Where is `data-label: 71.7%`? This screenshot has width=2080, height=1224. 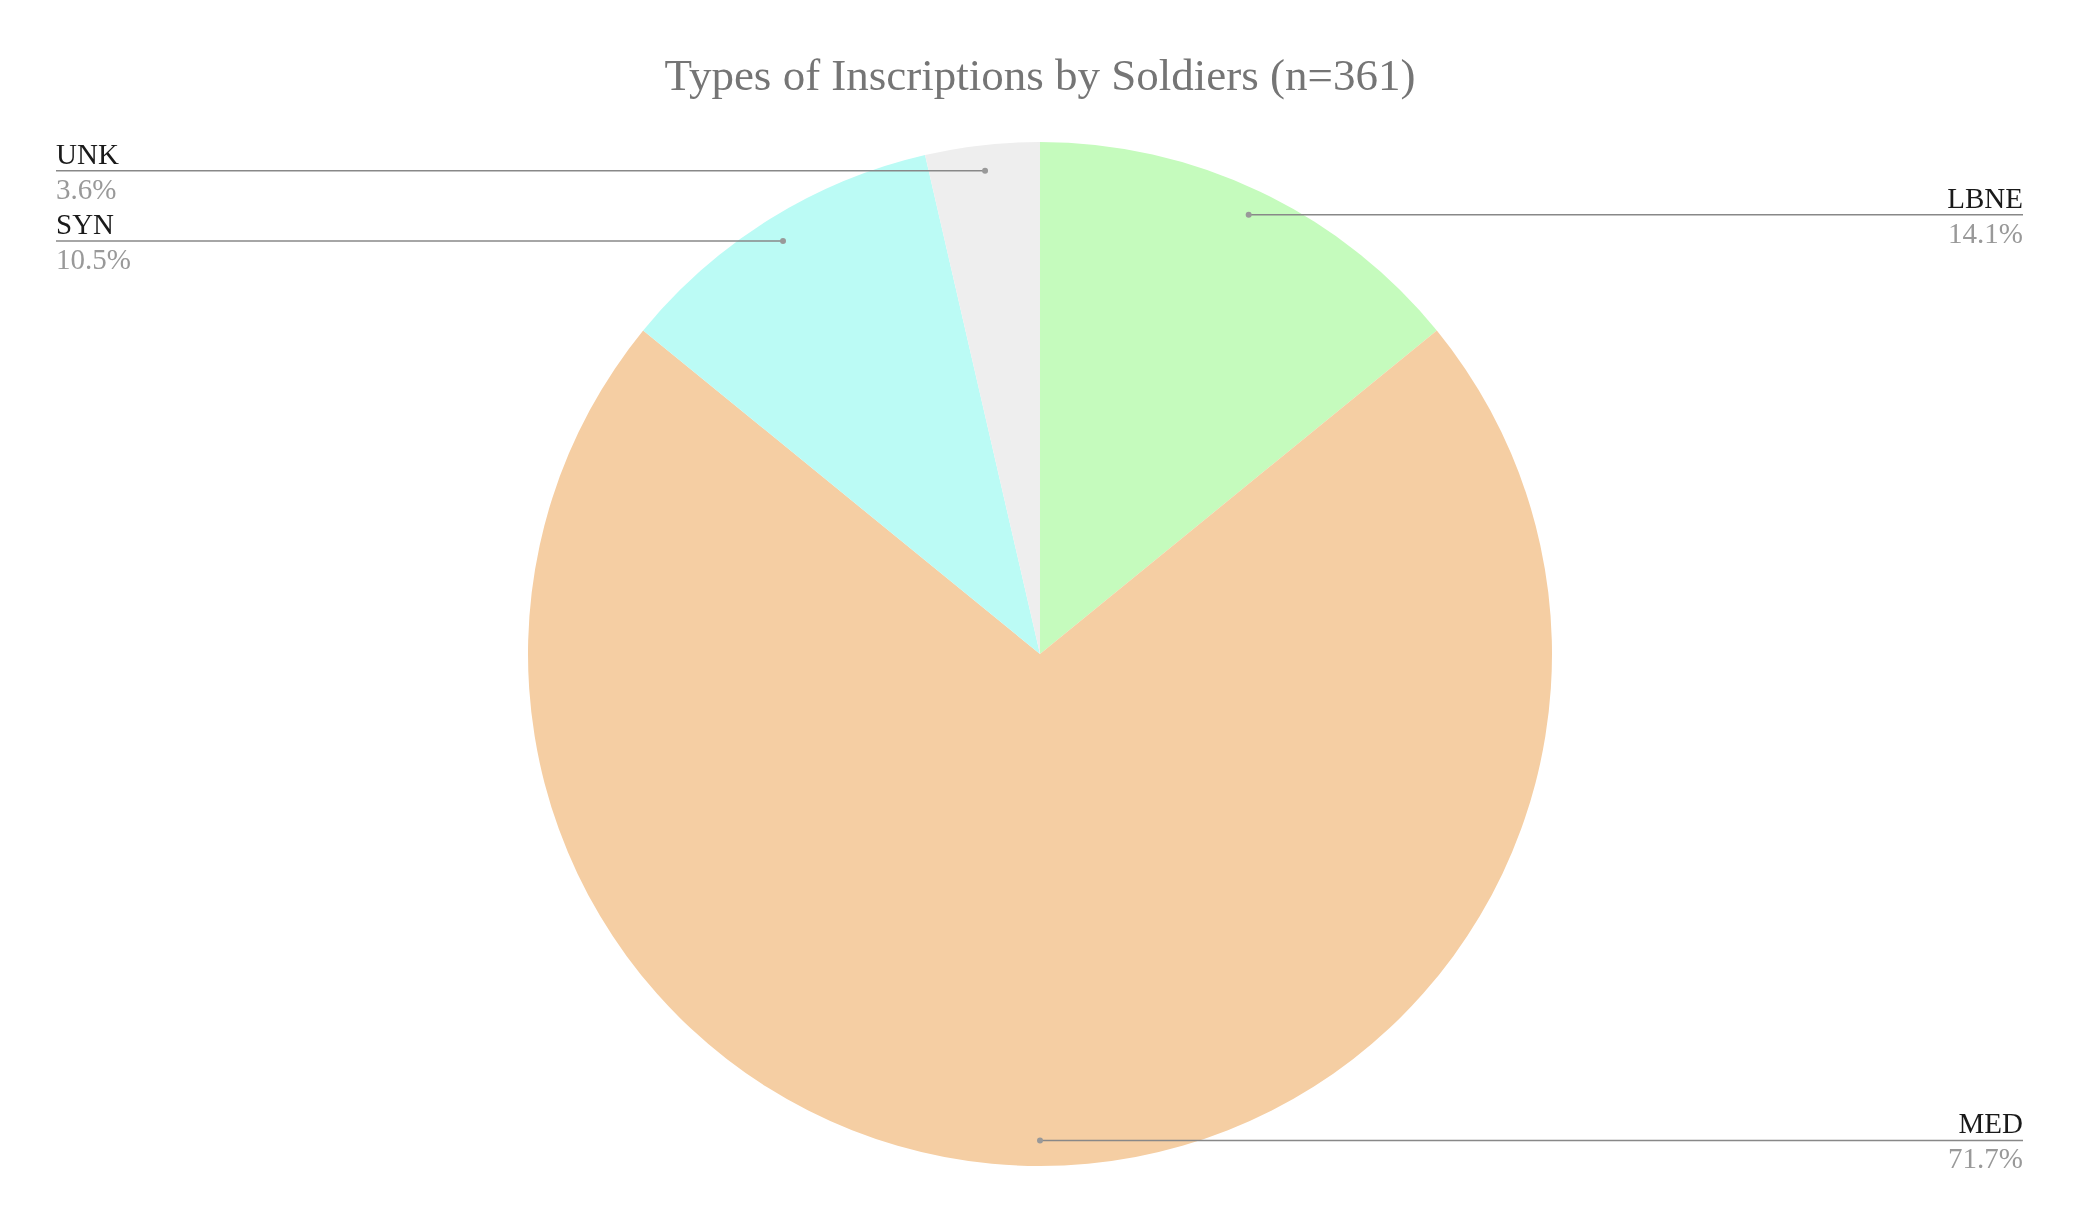
data-label: 71.7% is located at coordinates (1985, 1158).